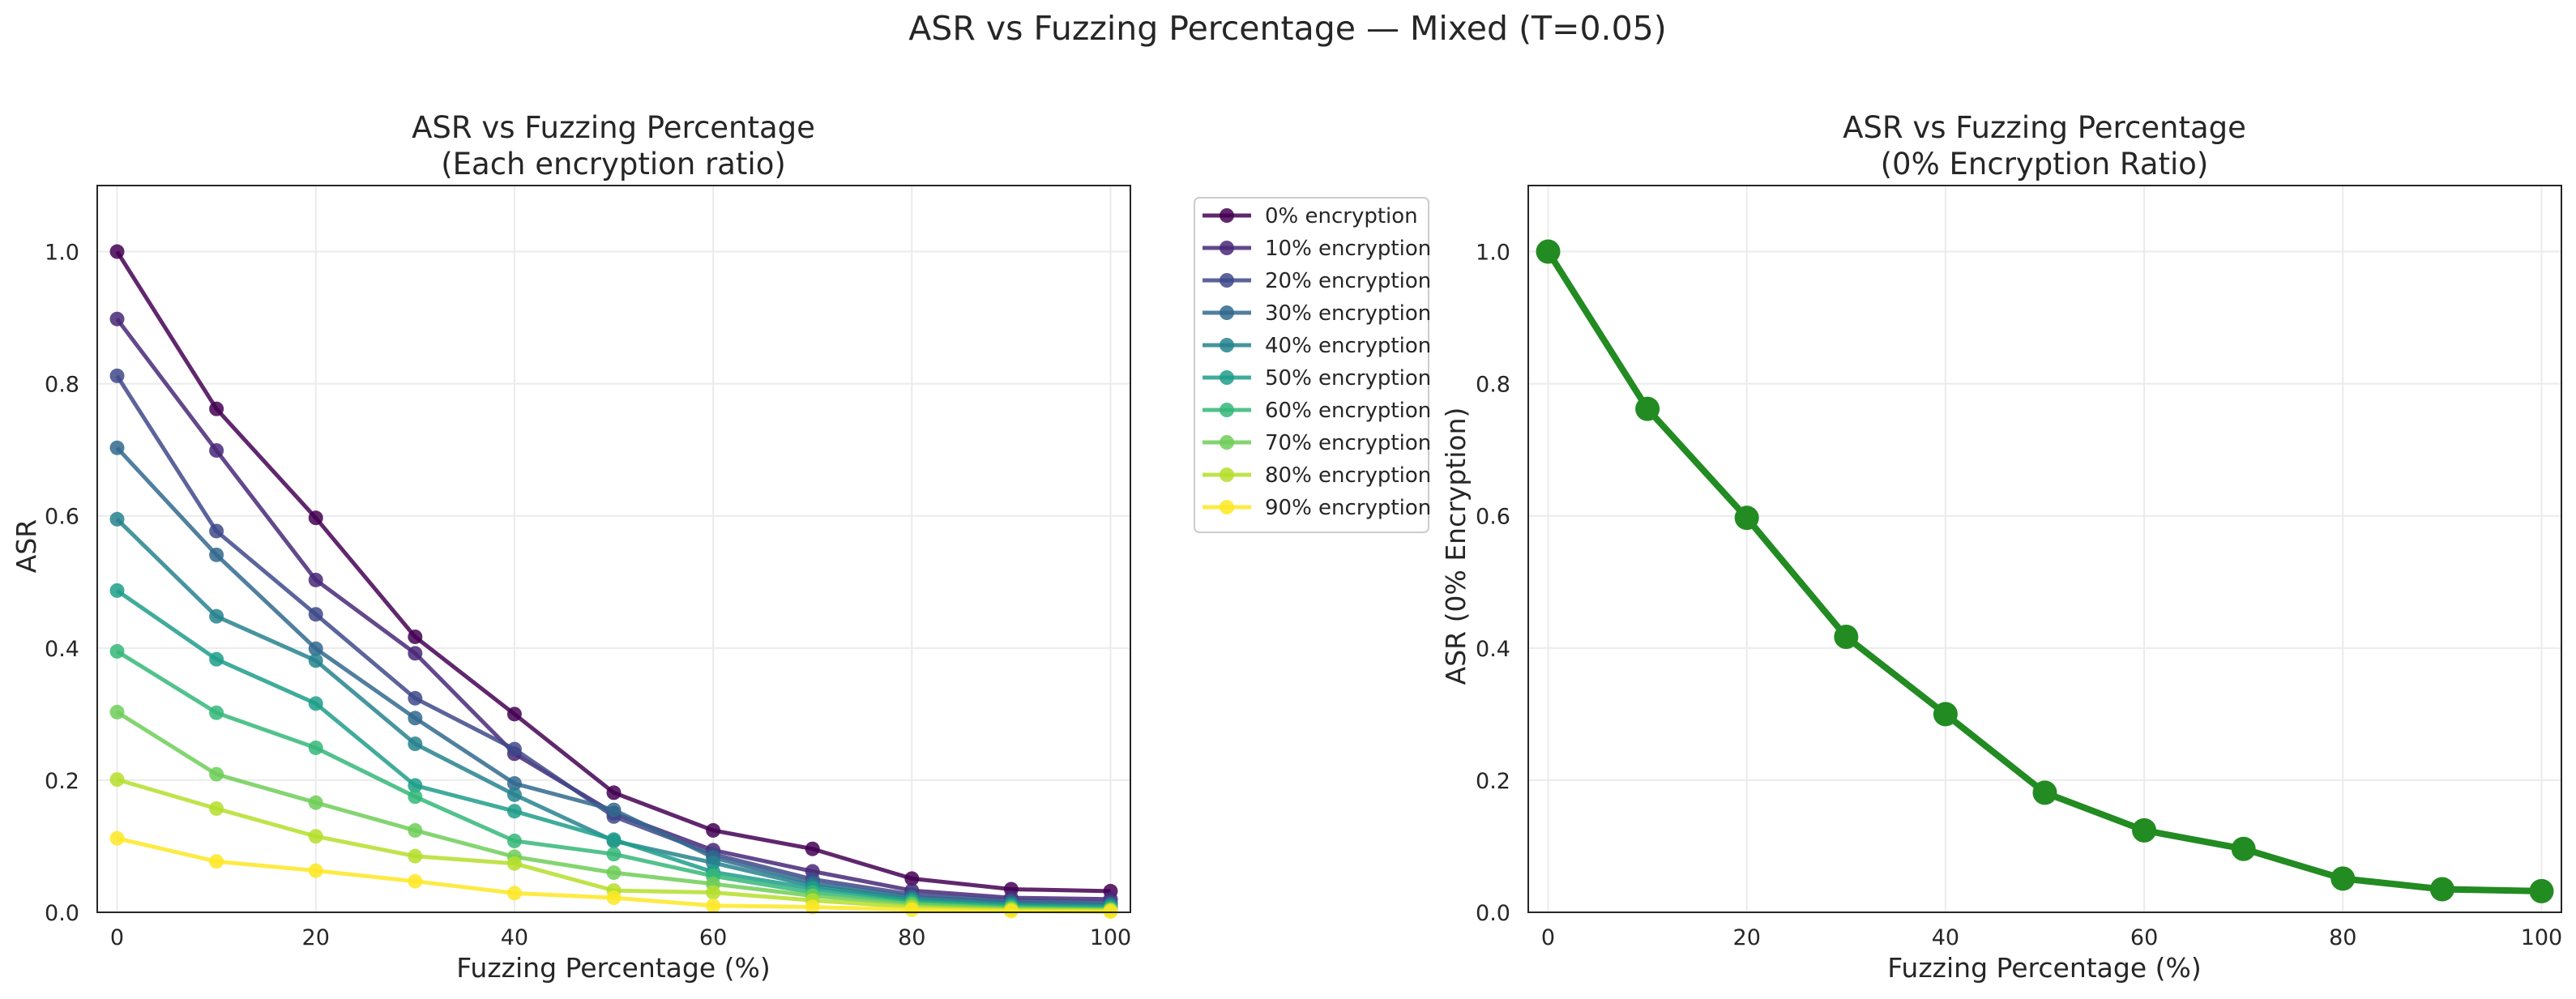 This screenshot has height=999, width=2576. Describe the element at coordinates (62, 650) in the screenshot. I see `left-chart-y-tick-label: 0.4` at that location.